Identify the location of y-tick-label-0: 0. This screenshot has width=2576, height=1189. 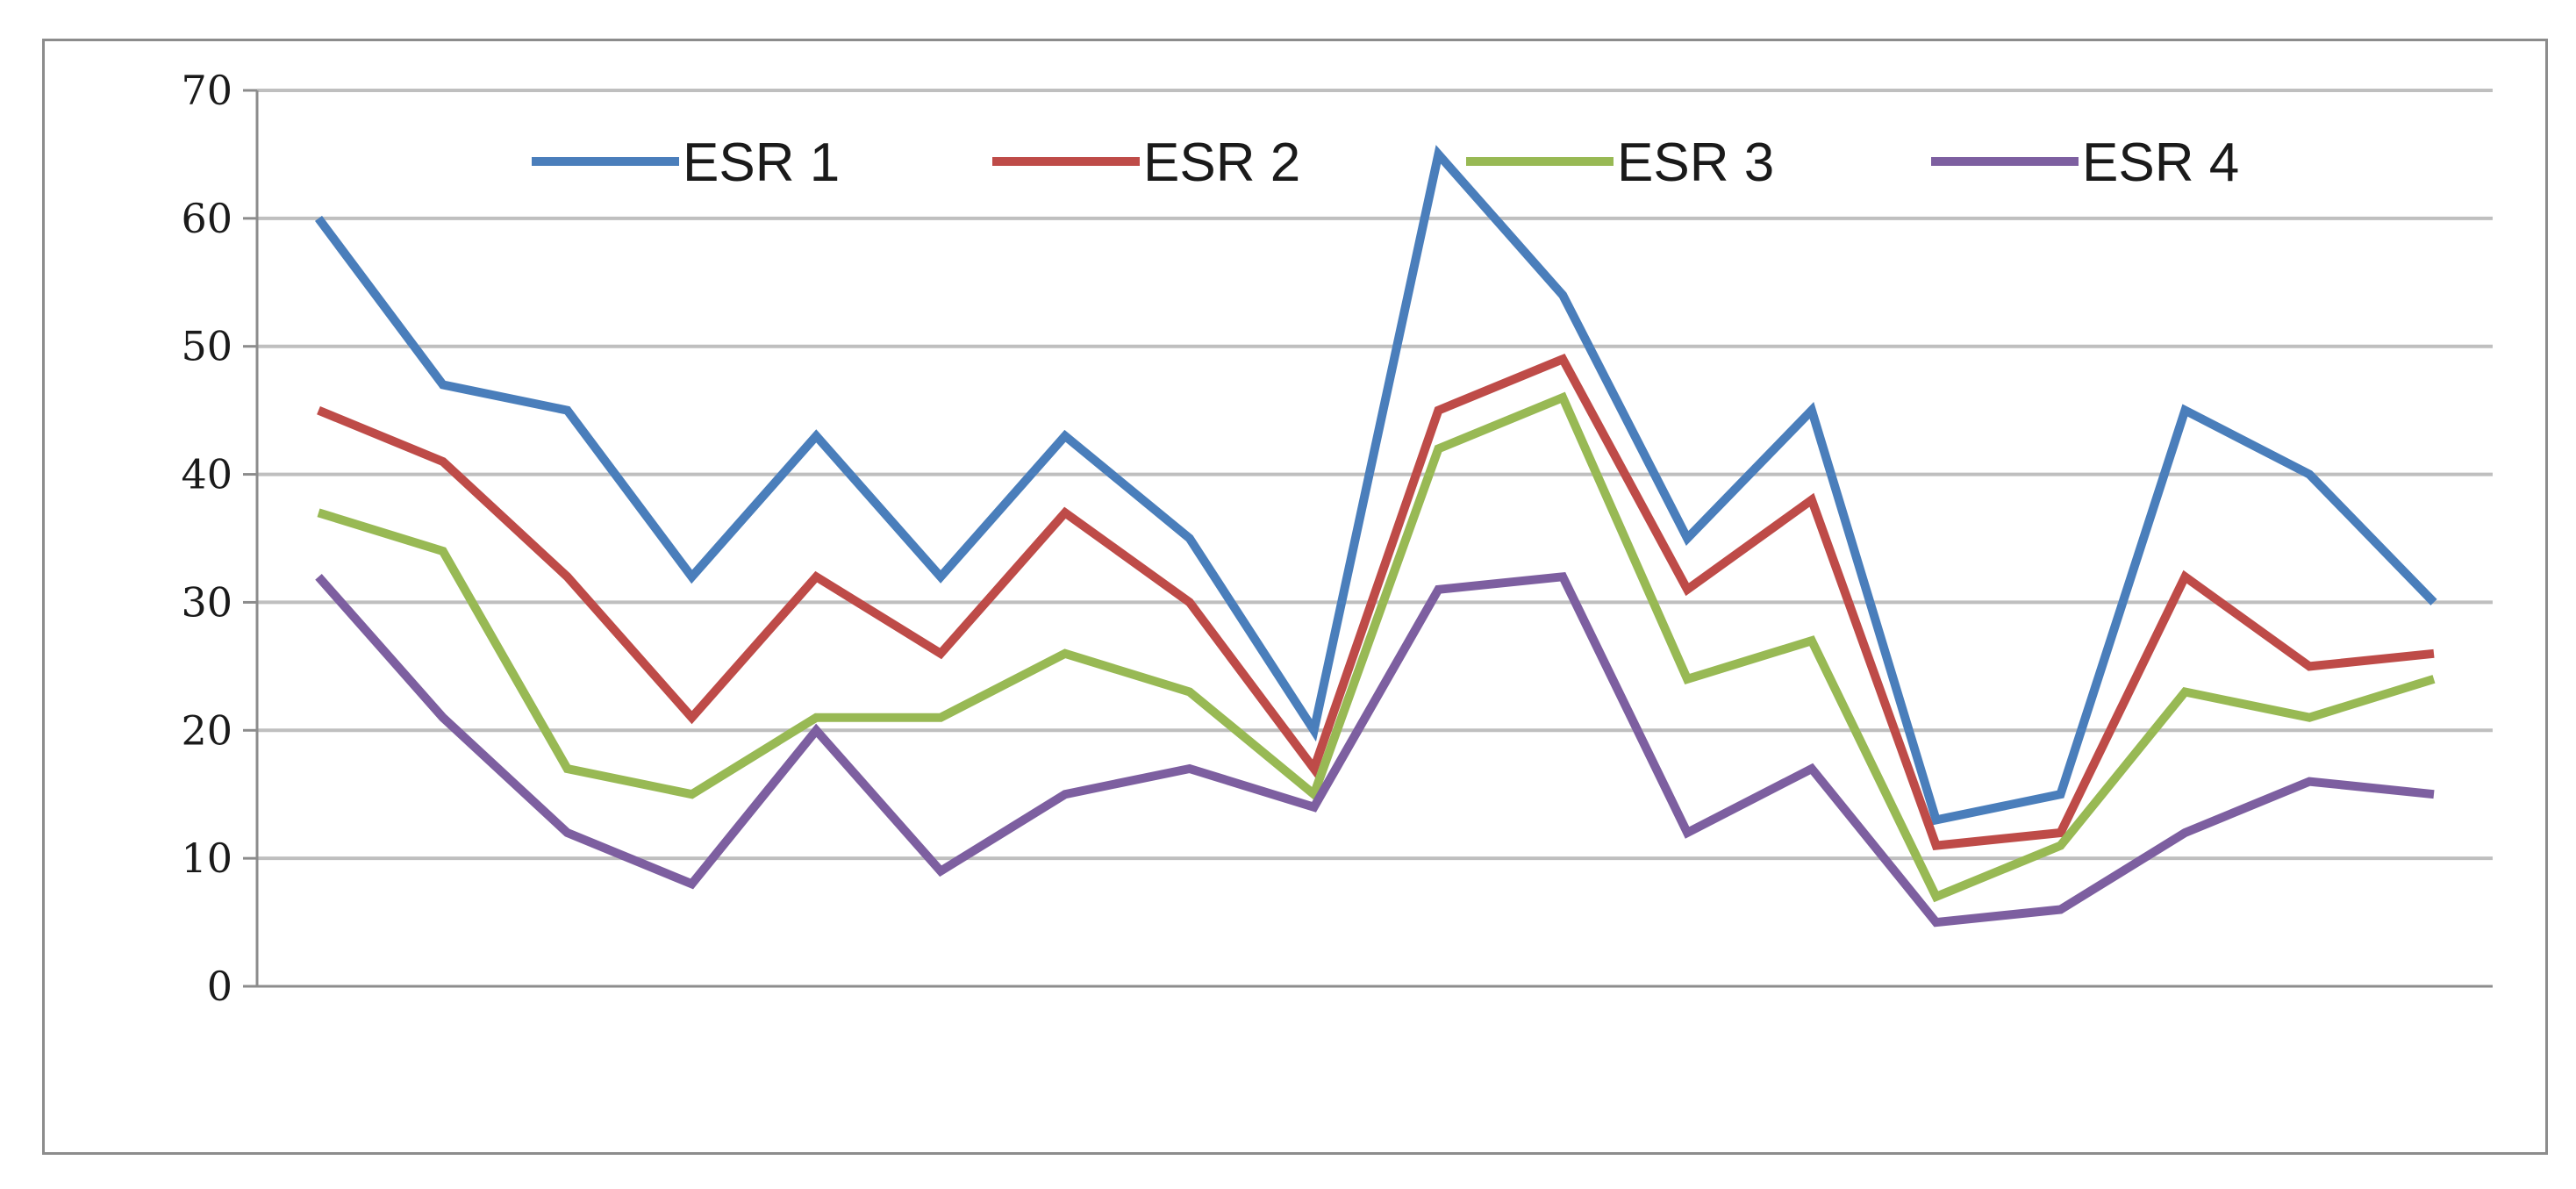
(220, 987).